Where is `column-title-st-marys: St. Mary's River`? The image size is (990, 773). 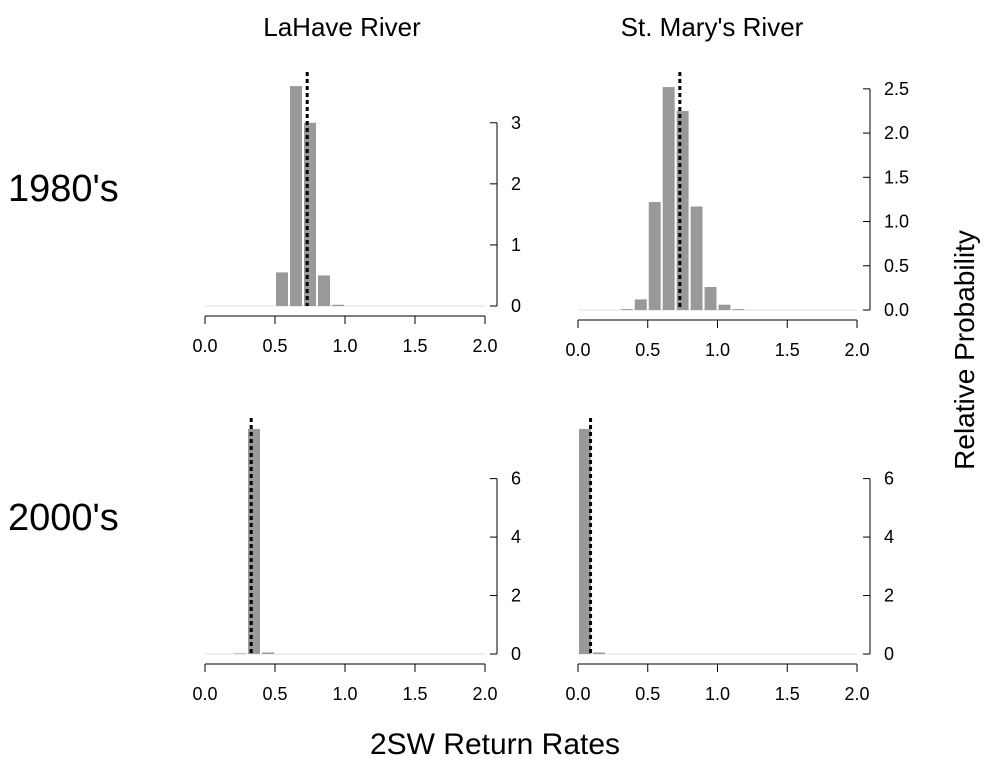
column-title-st-marys: St. Mary's River is located at coordinates (712, 27).